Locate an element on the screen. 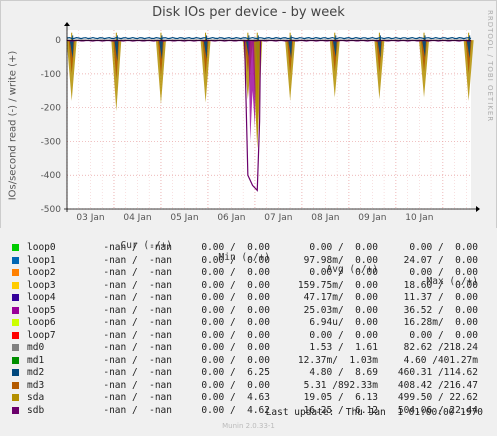 This screenshot has height=436, width=497. legend-avg: 47.17m/ 0.00 is located at coordinates (340, 297).